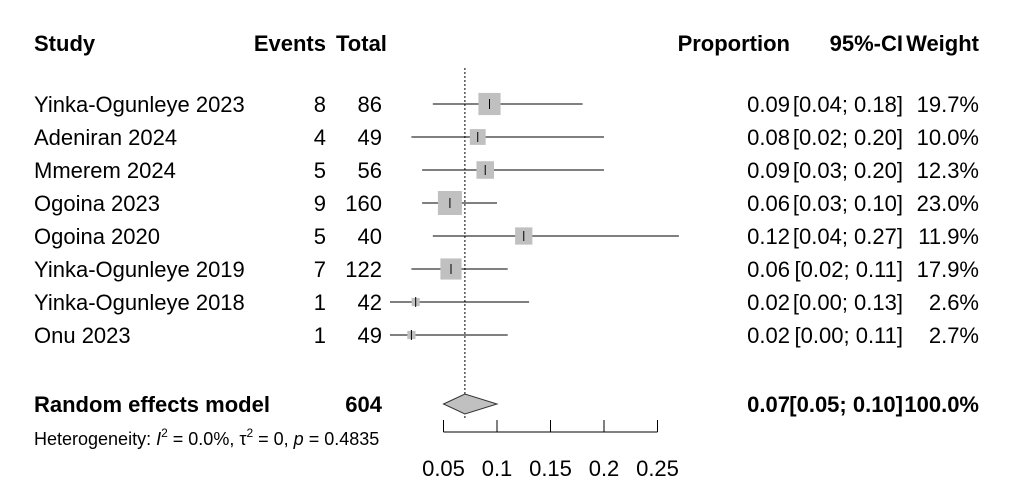 This screenshot has height=497, width=1024. Describe the element at coordinates (866, 43) in the screenshot. I see `header-ci: 95%-CI` at that location.